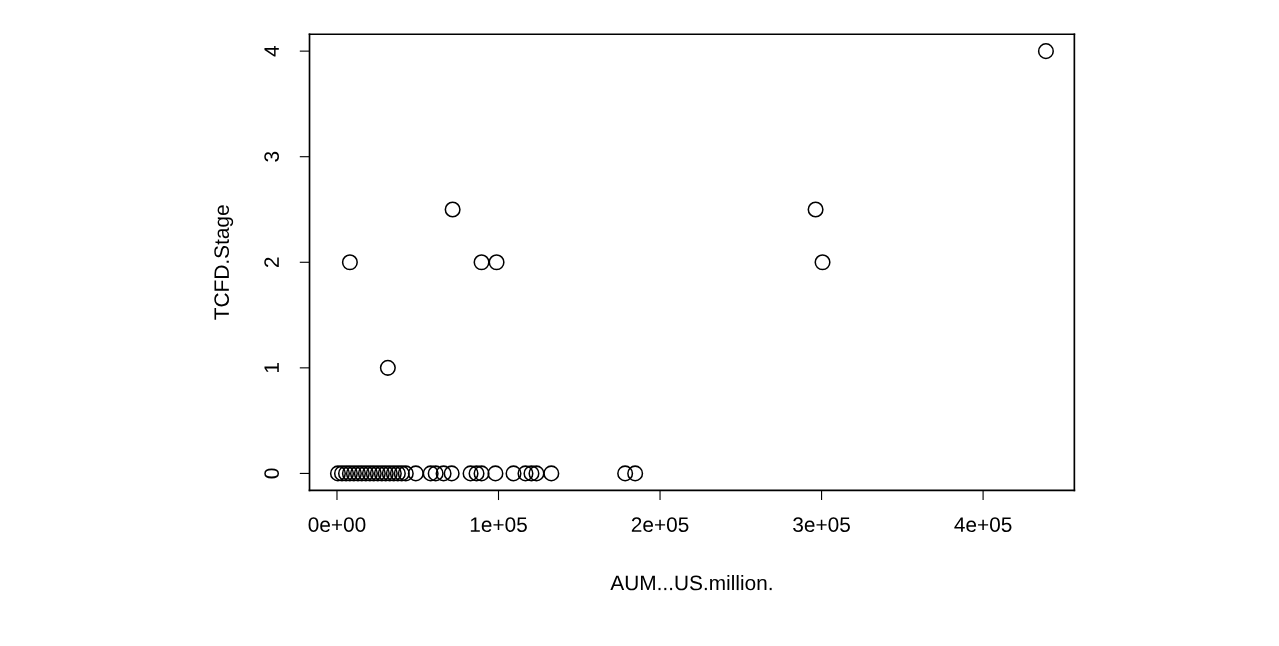 This screenshot has height=646, width=1279. What do you see at coordinates (660, 525) in the screenshot?
I see `x-tick-label: 2e+05` at bounding box center [660, 525].